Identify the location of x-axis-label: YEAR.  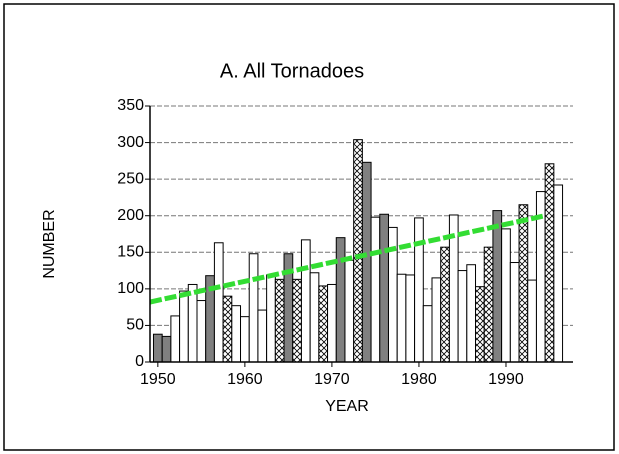
(347, 406).